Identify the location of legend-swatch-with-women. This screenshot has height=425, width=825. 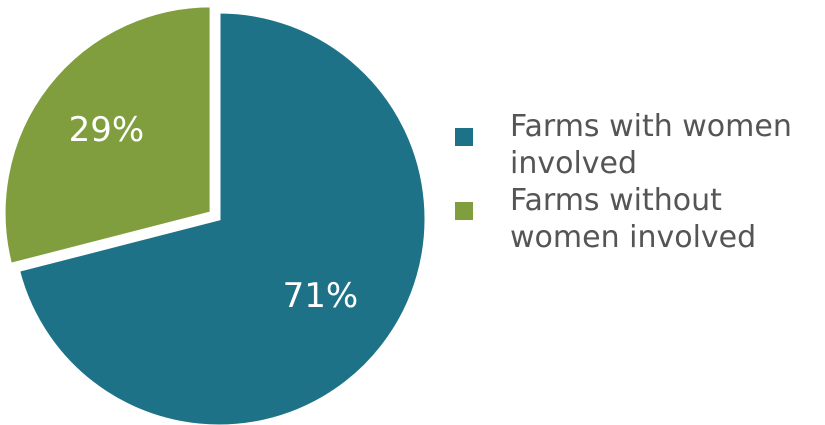
(464, 137).